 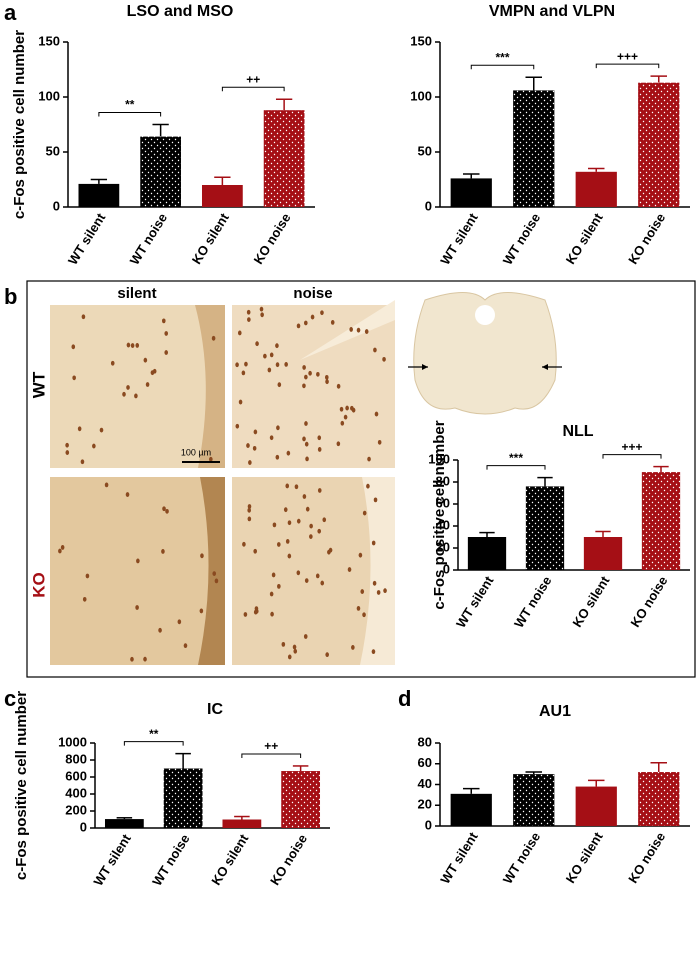 I want to click on scale-label: 100 µm, so click(x=196, y=452).